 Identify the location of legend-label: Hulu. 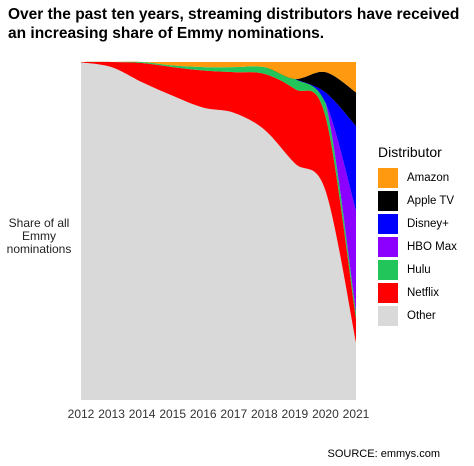
(419, 269).